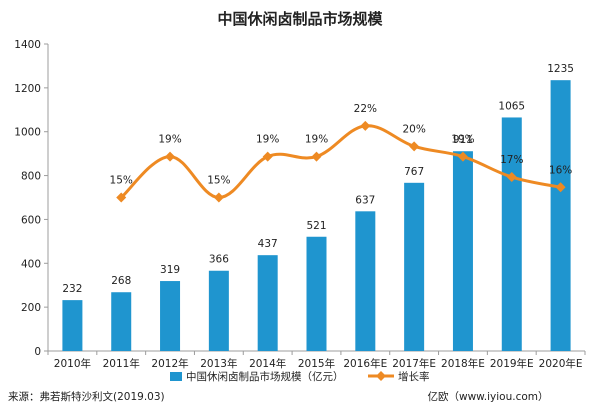  Describe the element at coordinates (219, 260) in the screenshot. I see `bar-value-label: 366` at that location.